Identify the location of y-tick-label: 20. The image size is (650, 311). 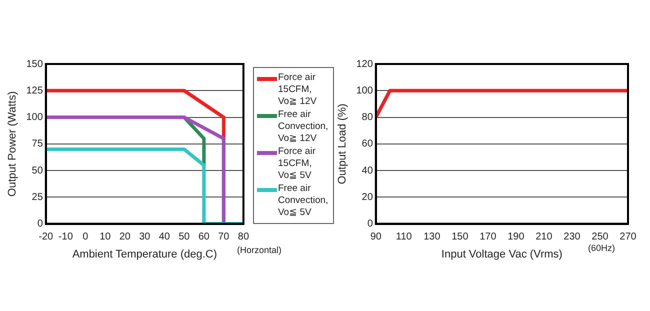
(368, 197).